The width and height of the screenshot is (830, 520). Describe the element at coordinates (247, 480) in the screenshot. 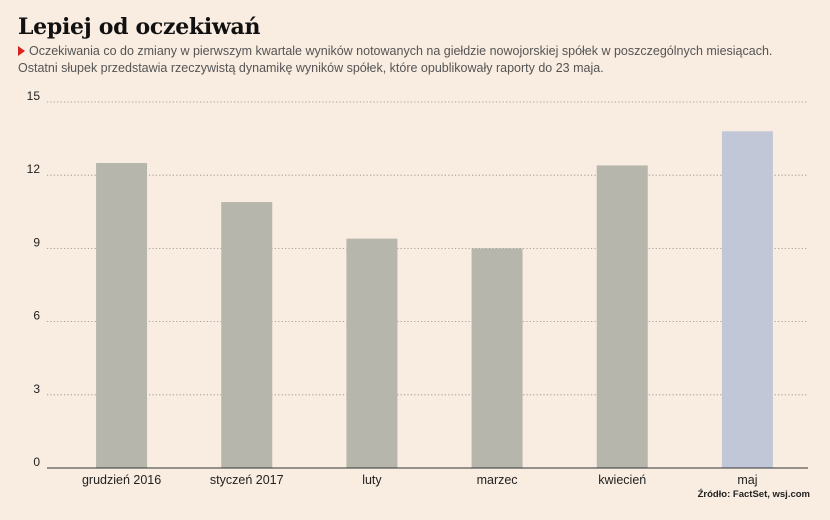

I see `x-tick-label: styczeń 2017` at that location.